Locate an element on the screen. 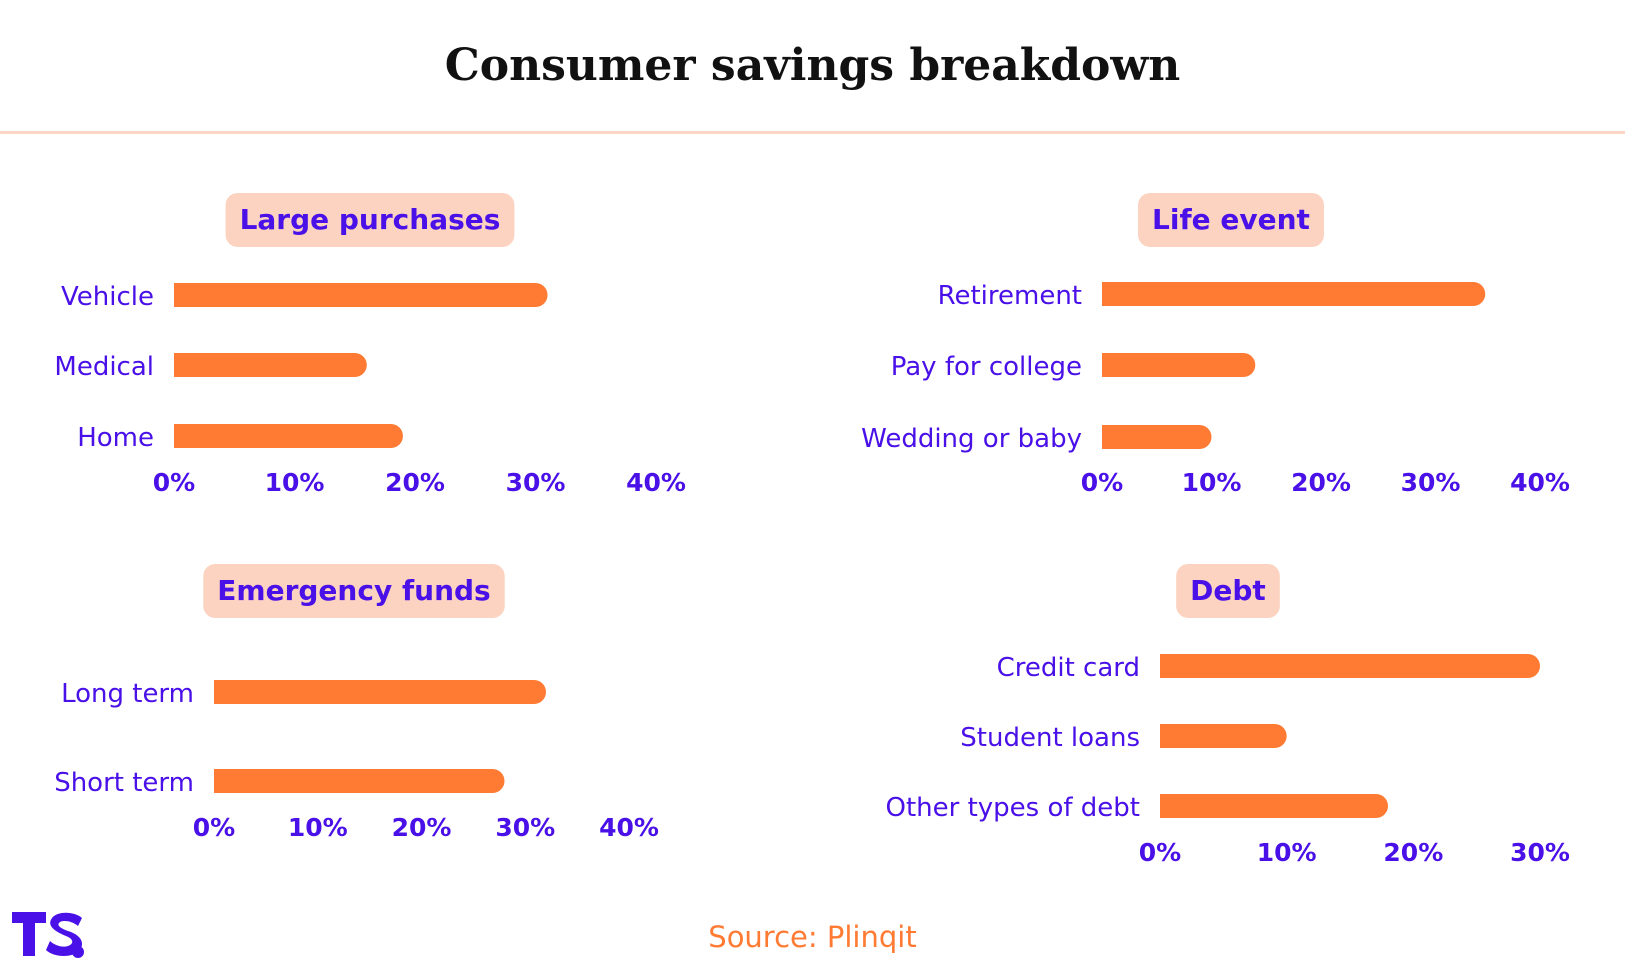 The width and height of the screenshot is (1625, 975). category-label: Wedding or baby is located at coordinates (971, 439).